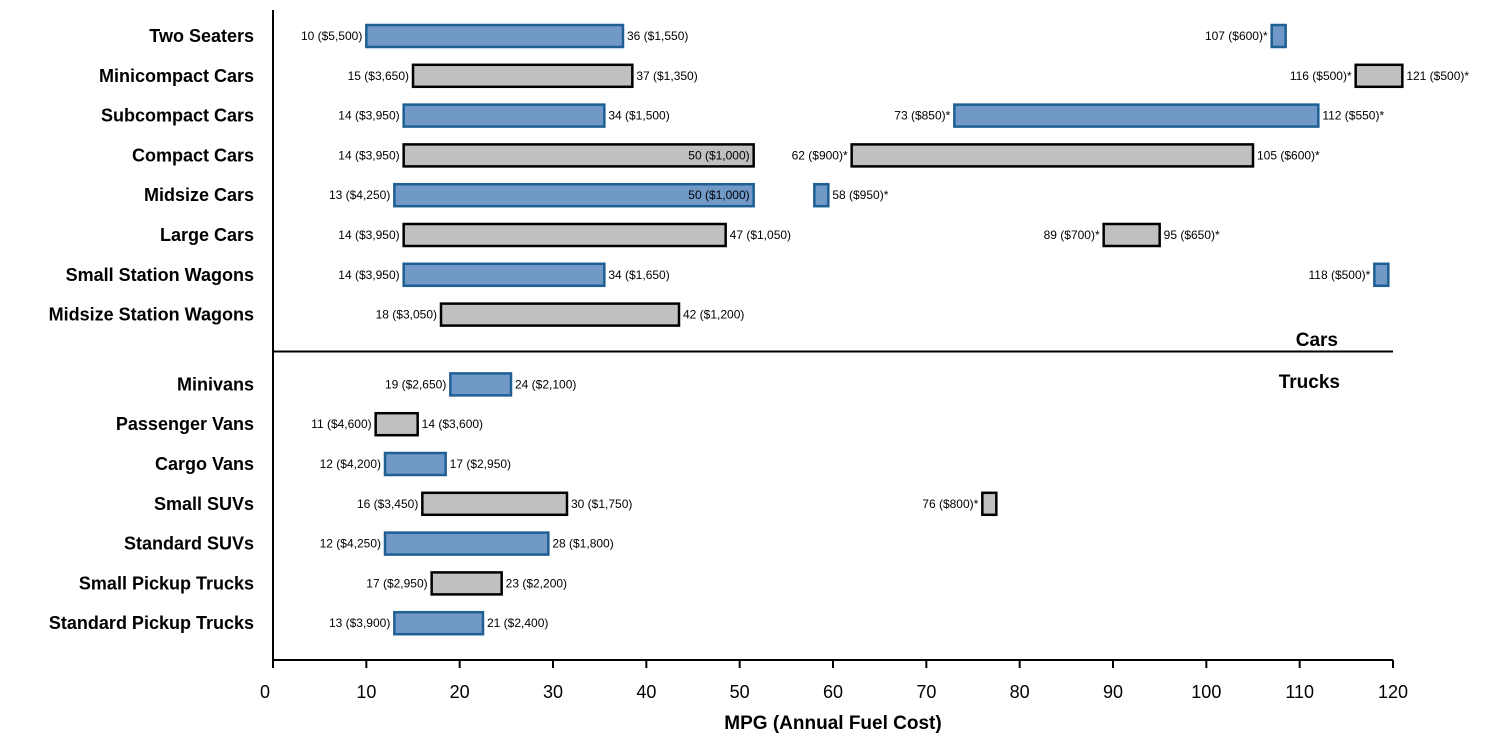 This screenshot has height=738, width=1493. I want to click on x-tick-label: 90, so click(1113, 692).